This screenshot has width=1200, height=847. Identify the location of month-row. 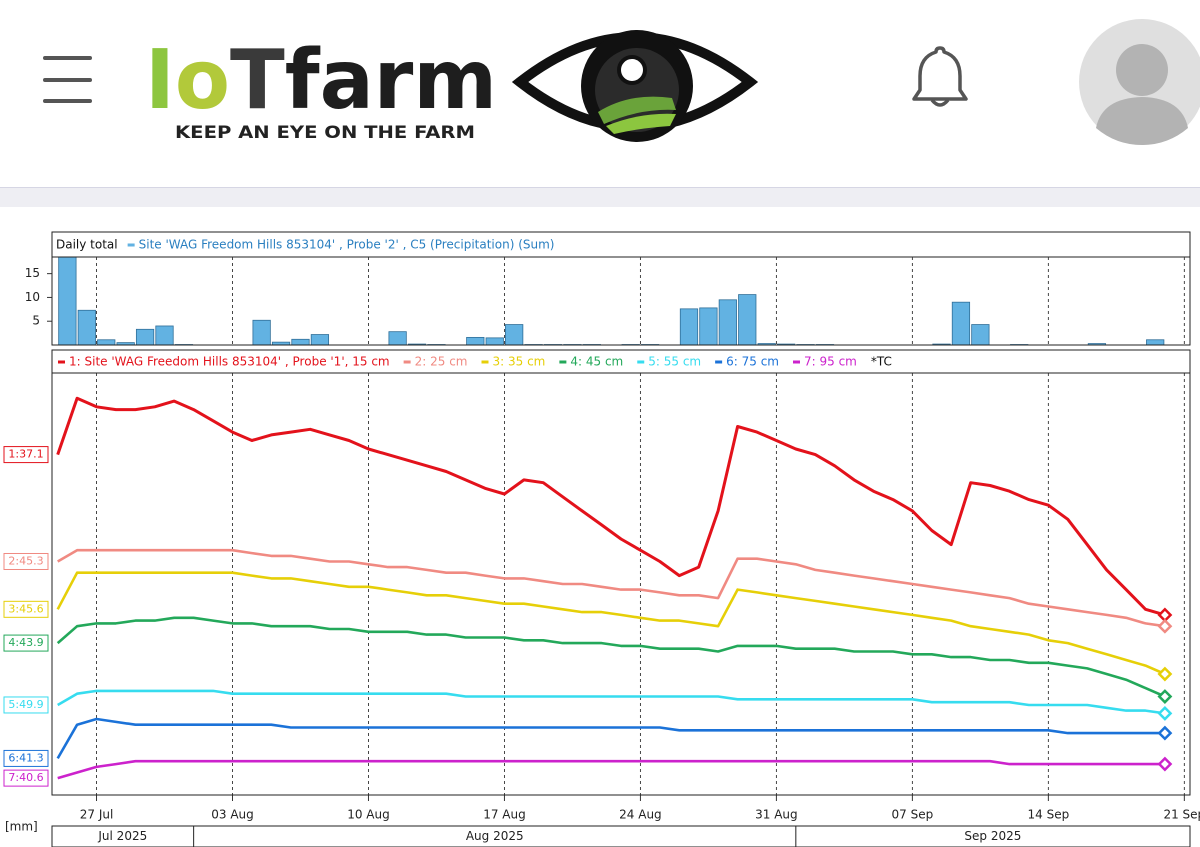
(621, 836).